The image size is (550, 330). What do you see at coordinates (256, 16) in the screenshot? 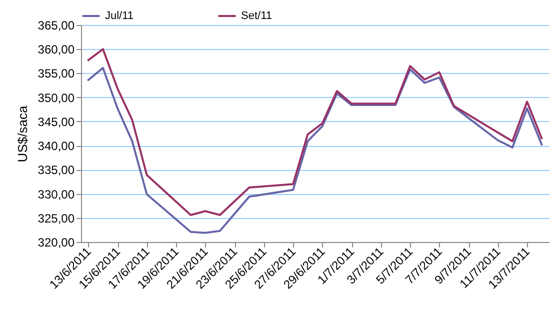
I see `legend-label: Set/11` at bounding box center [256, 16].